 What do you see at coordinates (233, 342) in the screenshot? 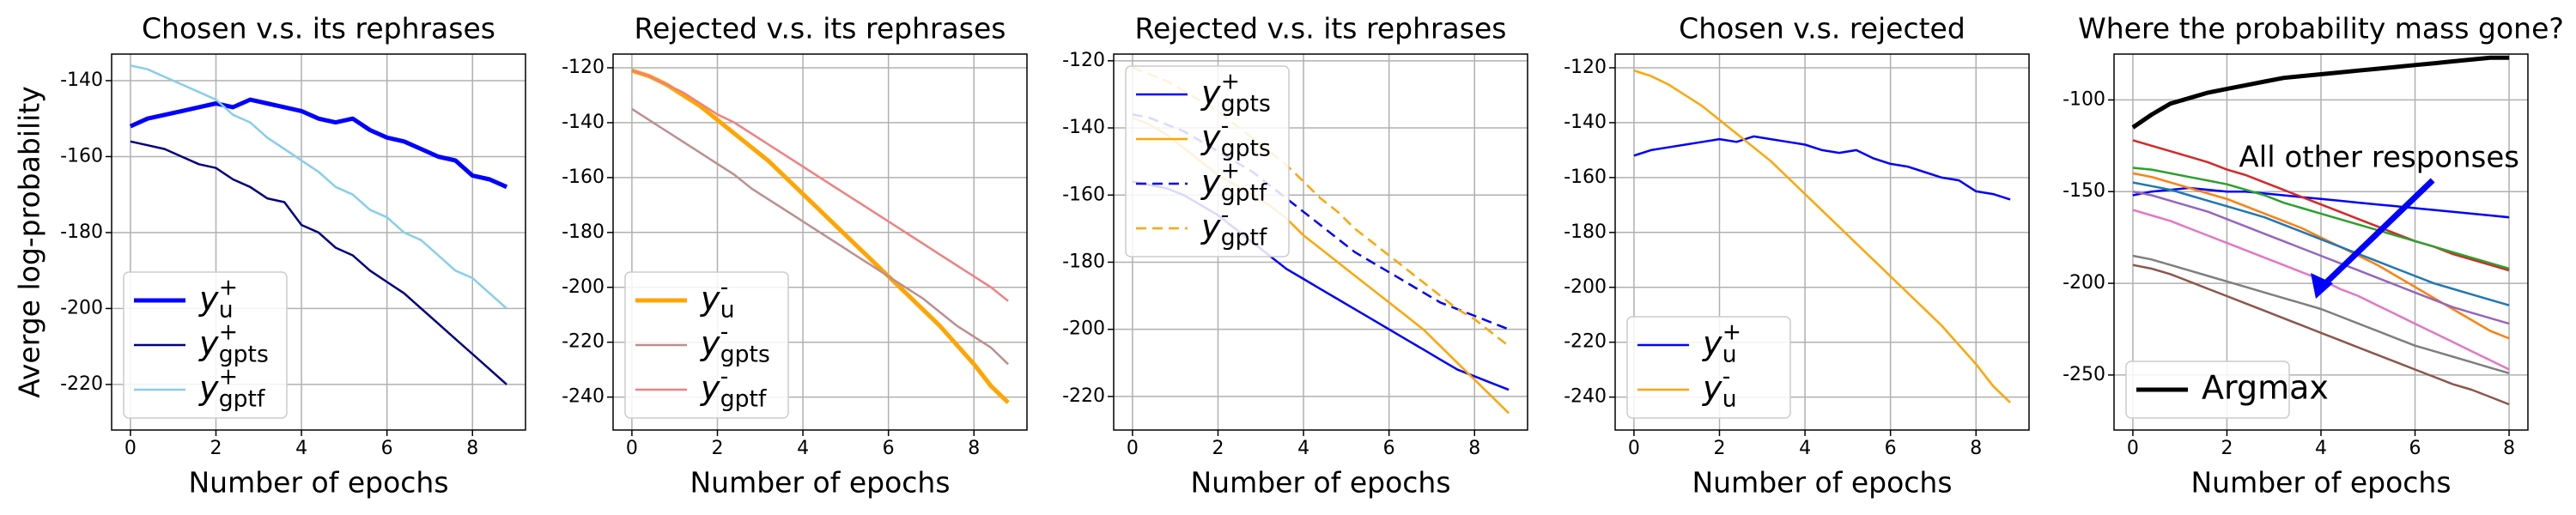
I see `legend-label: y+ gpts` at bounding box center [233, 342].